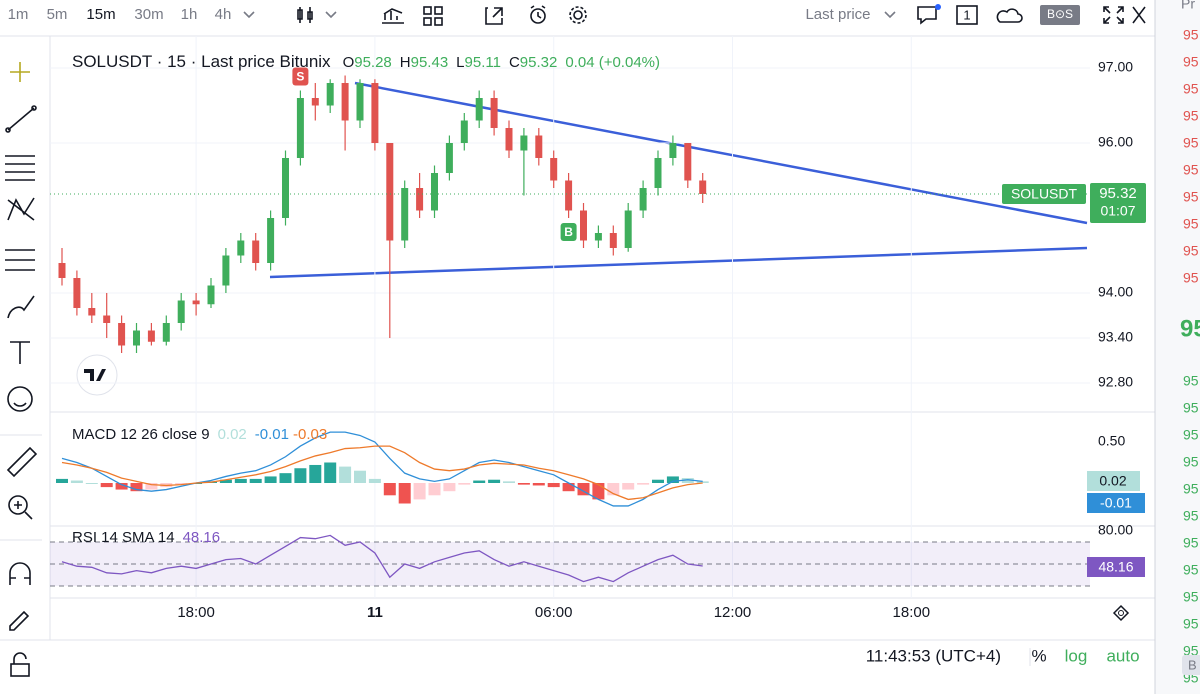  What do you see at coordinates (100, 14) in the screenshot?
I see `interval-button: 15m` at bounding box center [100, 14].